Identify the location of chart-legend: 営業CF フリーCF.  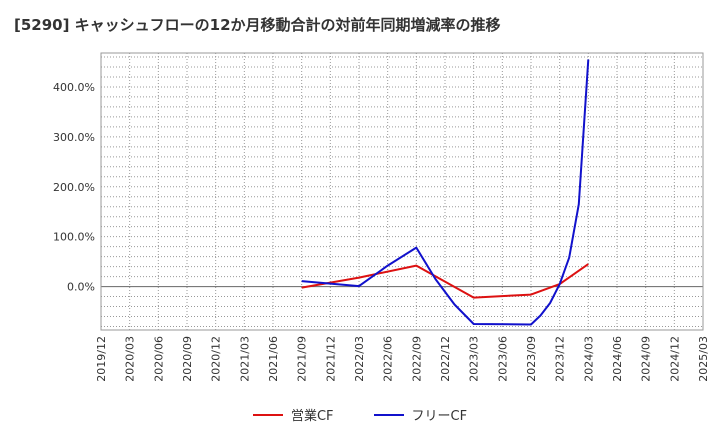
(360, 414).